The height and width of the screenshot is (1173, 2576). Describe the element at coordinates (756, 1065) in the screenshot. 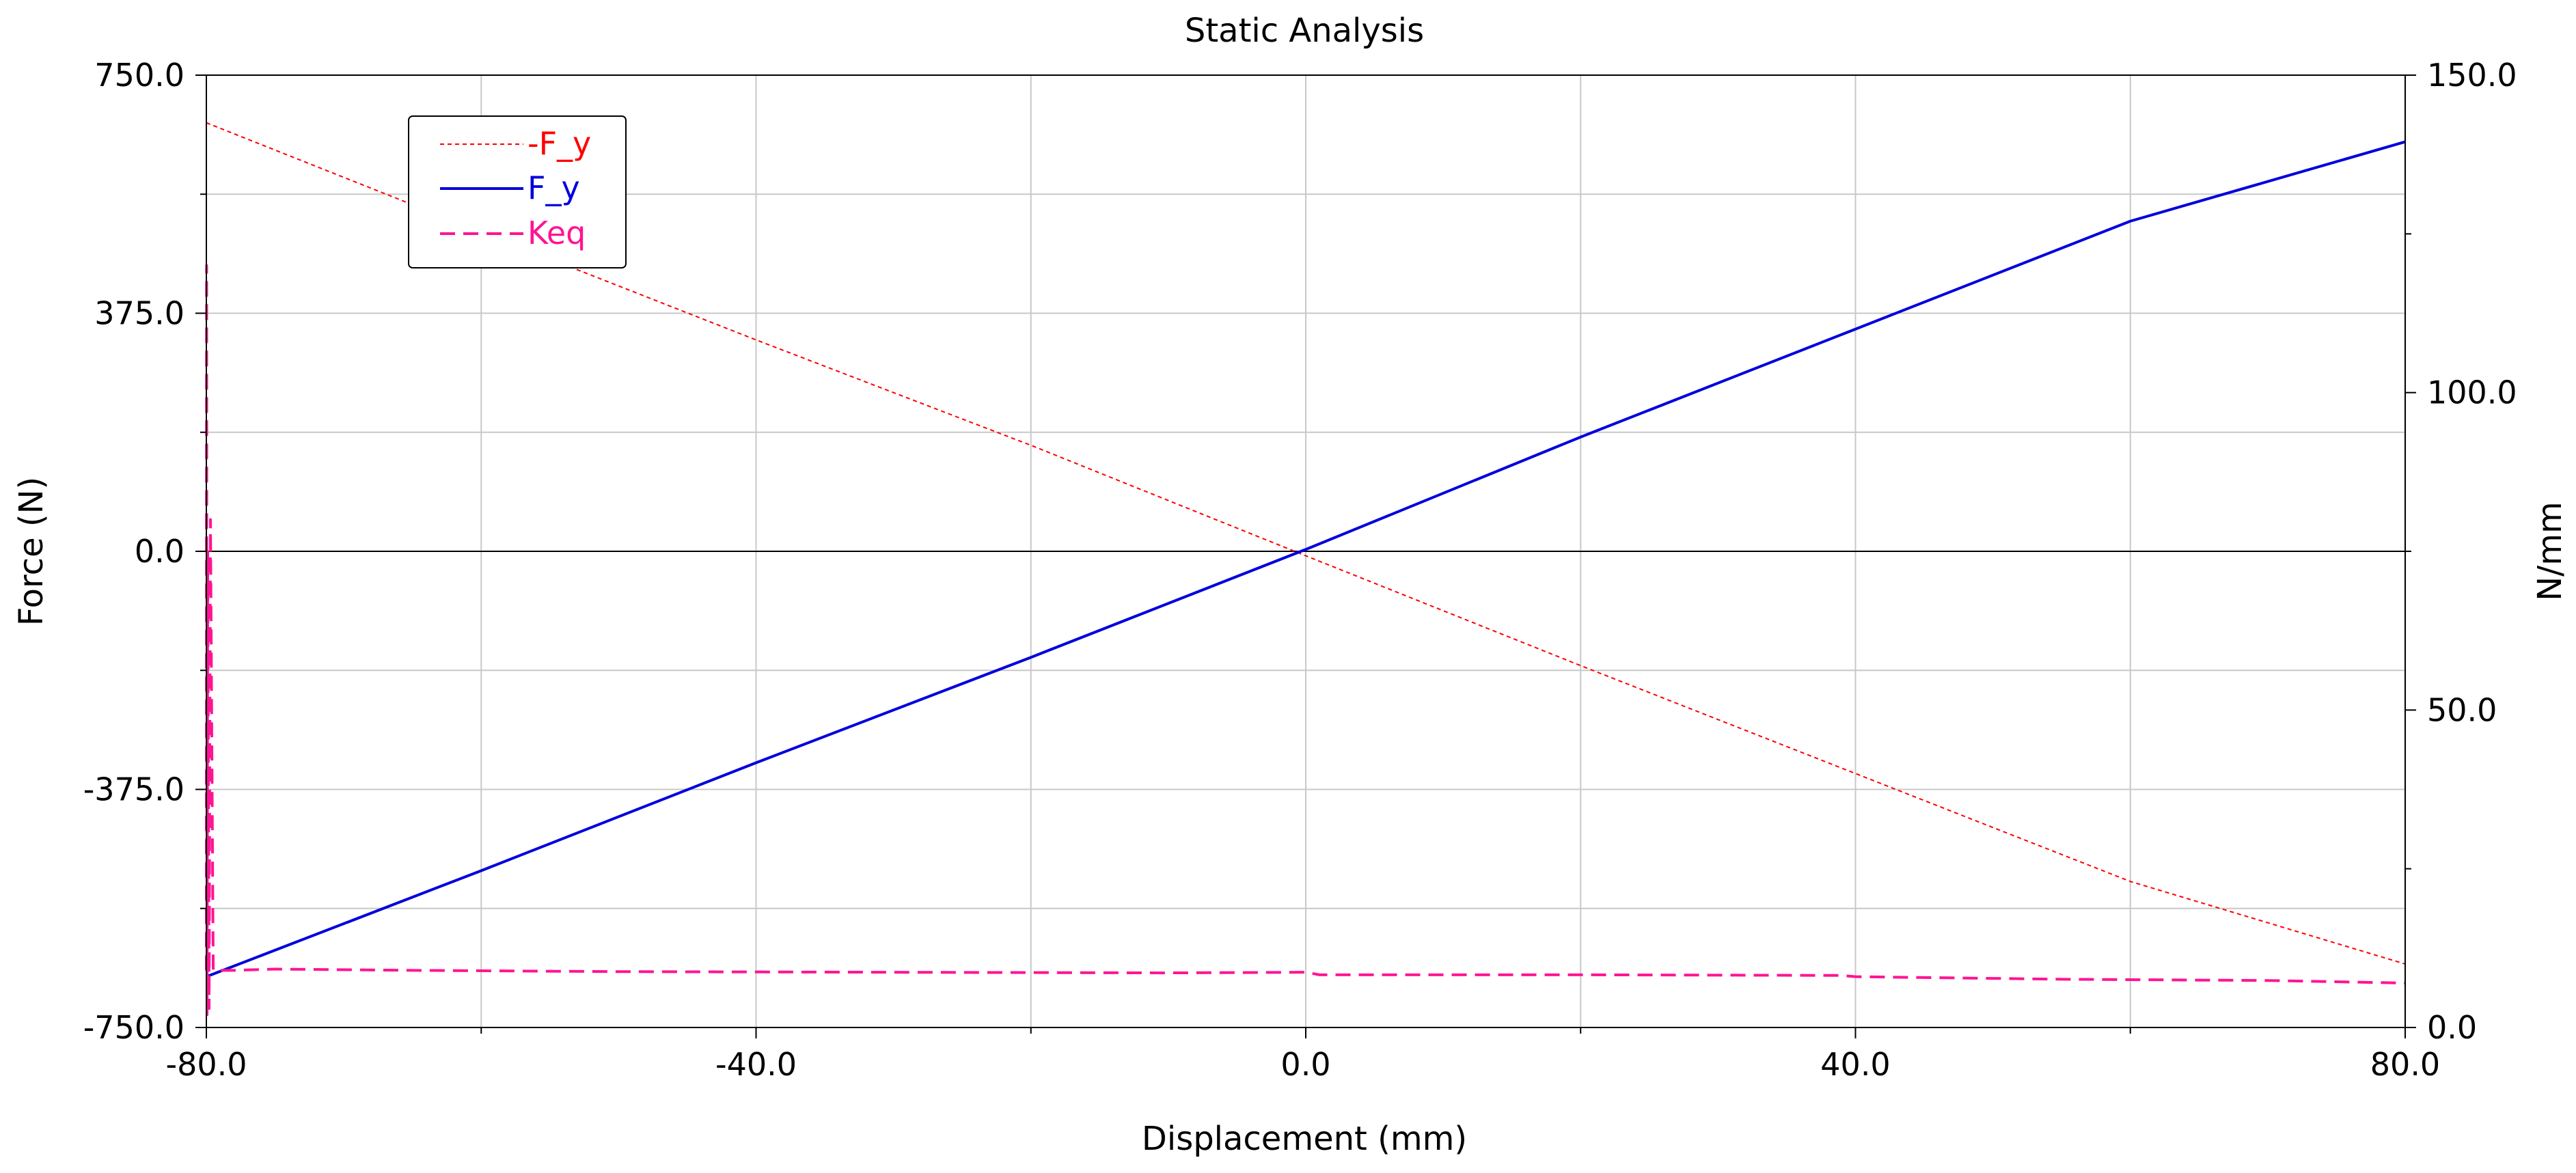

I see `x-tick-label: -40.0` at that location.